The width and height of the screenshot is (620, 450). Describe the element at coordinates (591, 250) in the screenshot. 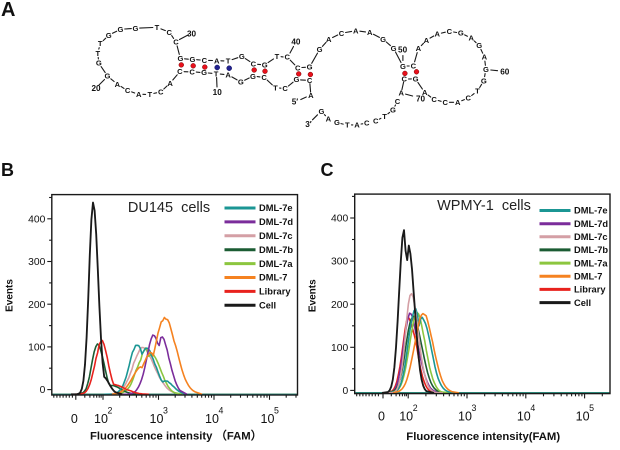

I see `svg-text: DML-7b` at that location.